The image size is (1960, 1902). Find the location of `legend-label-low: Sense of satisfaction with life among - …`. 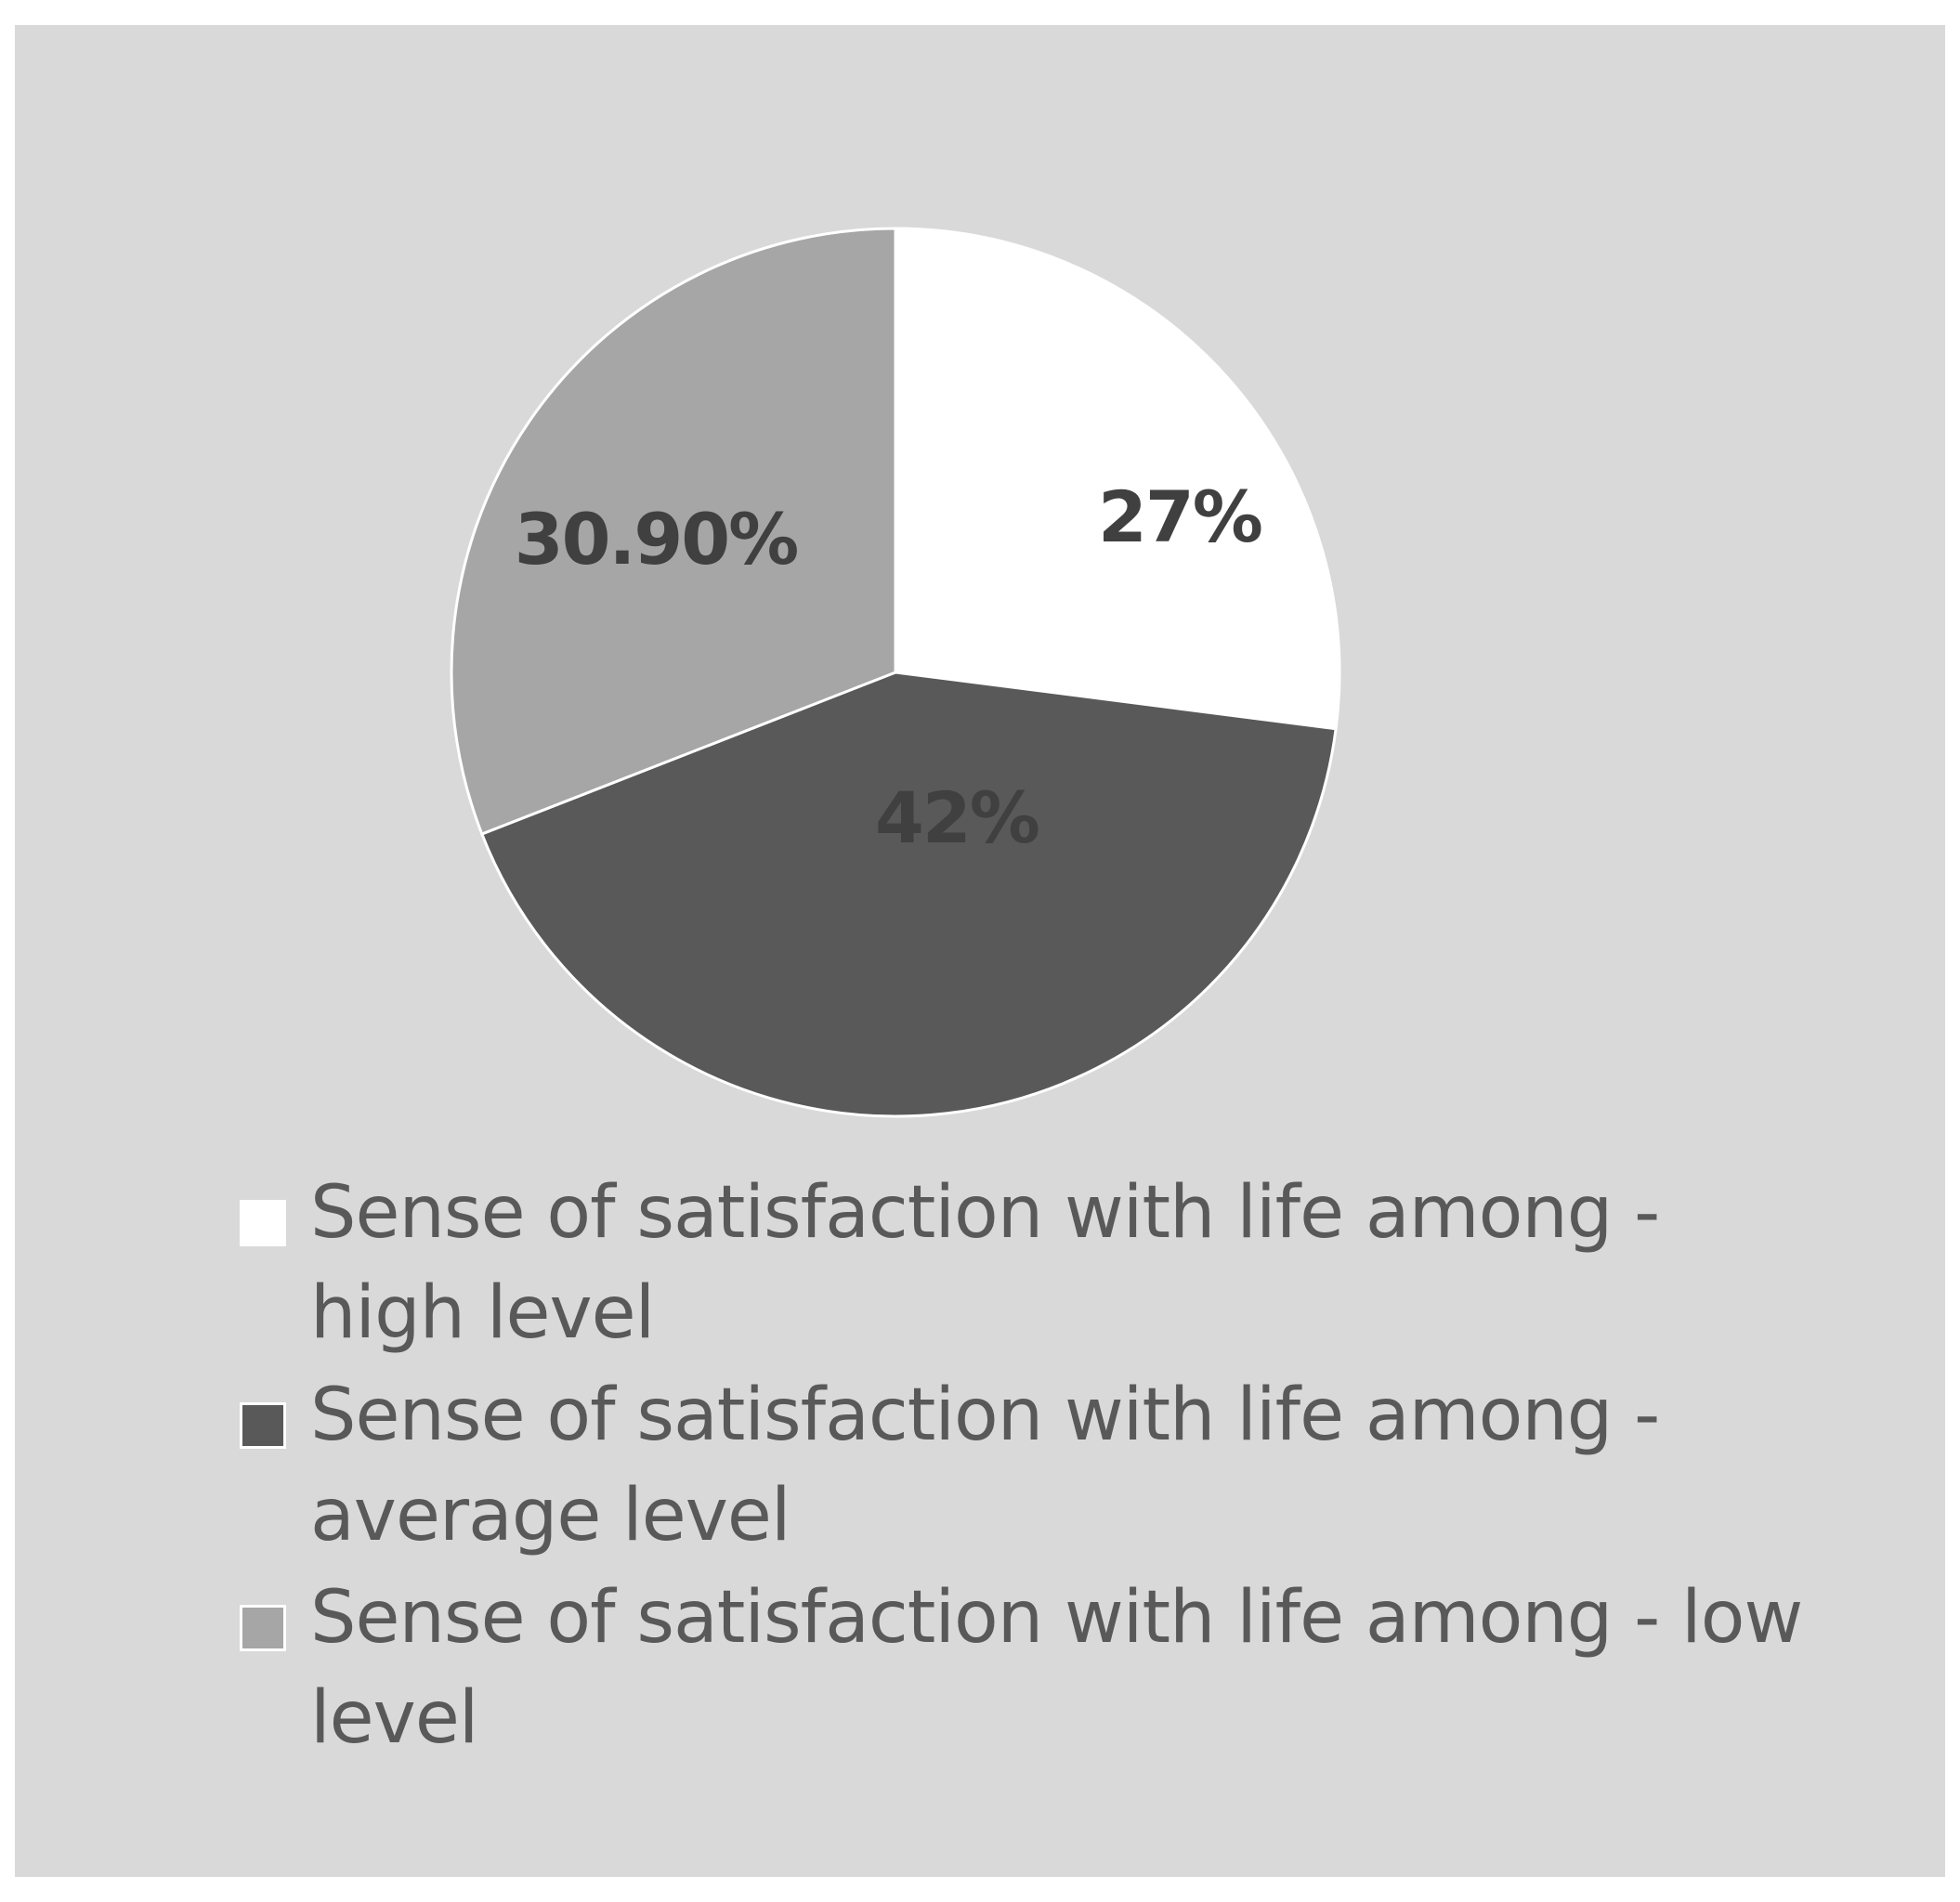

legend-label-low: Sense of satisfaction with life among - … is located at coordinates (1056, 1668).